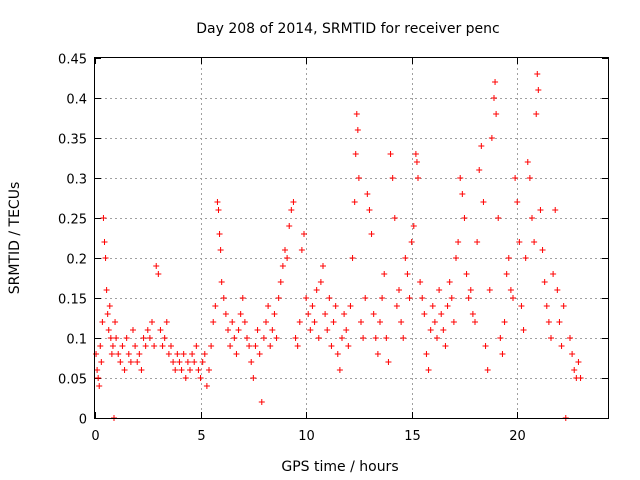 The width and height of the screenshot is (640, 480). What do you see at coordinates (15, 238) in the screenshot?
I see `y-axis-label: SRMTID / TECUs` at bounding box center [15, 238].